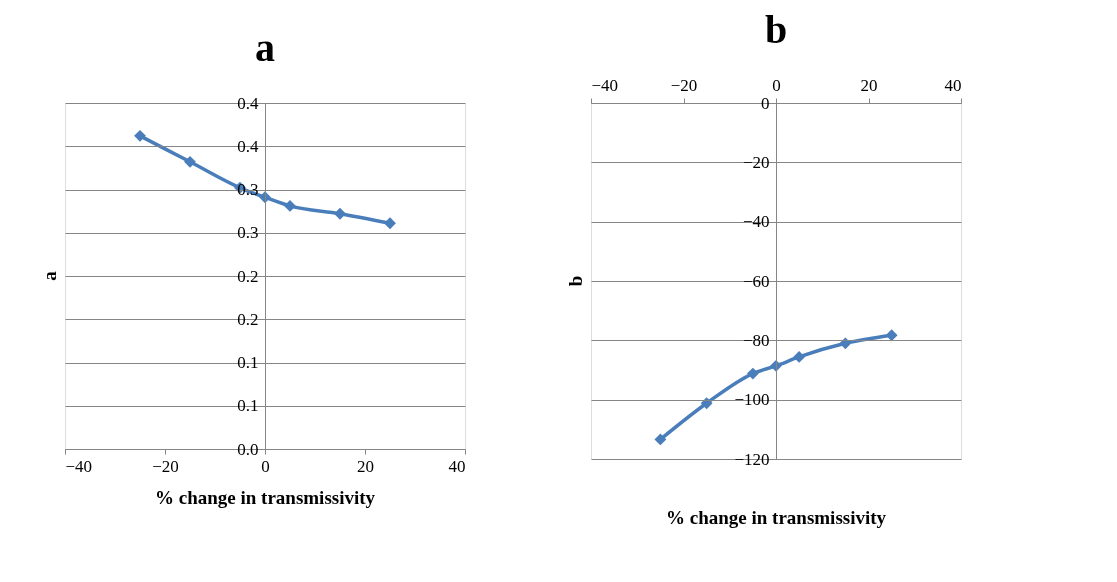 This screenshot has height=582, width=1117. I want to click on y-tick-label: 0.0, so click(248, 449).